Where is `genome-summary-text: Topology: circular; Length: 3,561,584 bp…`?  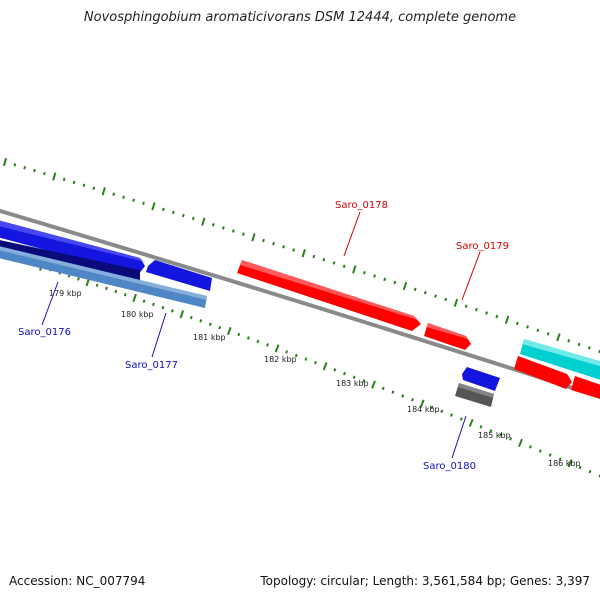 genome-summary-text: Topology: circular; Length: 3,561,584 bp… is located at coordinates (425, 581).